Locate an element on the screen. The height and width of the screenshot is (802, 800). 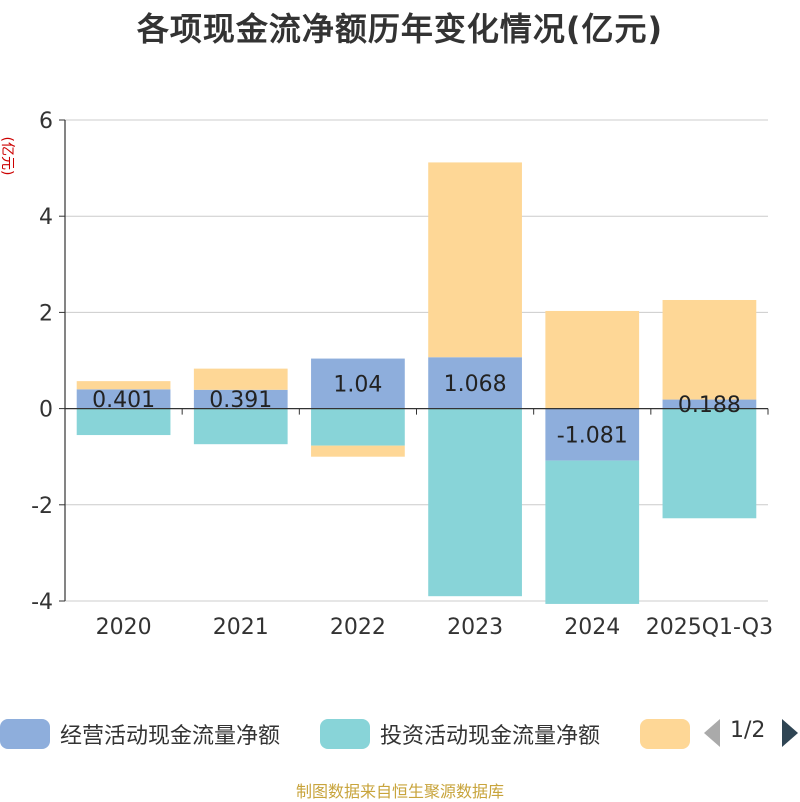
bar-financing-2021 is located at coordinates (240, 379).